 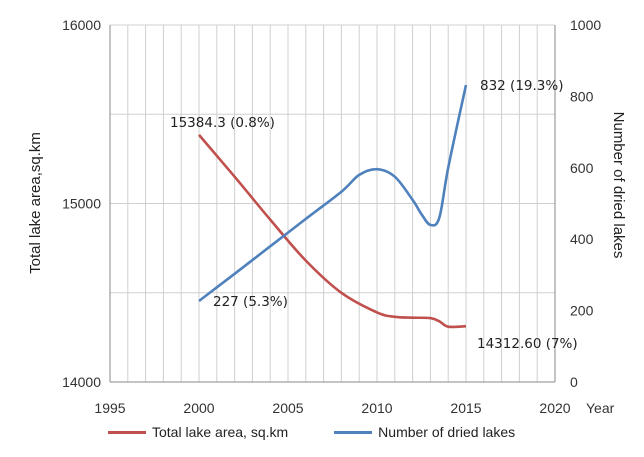 What do you see at coordinates (198, 408) in the screenshot?
I see `x-tick-label: 2000` at bounding box center [198, 408].